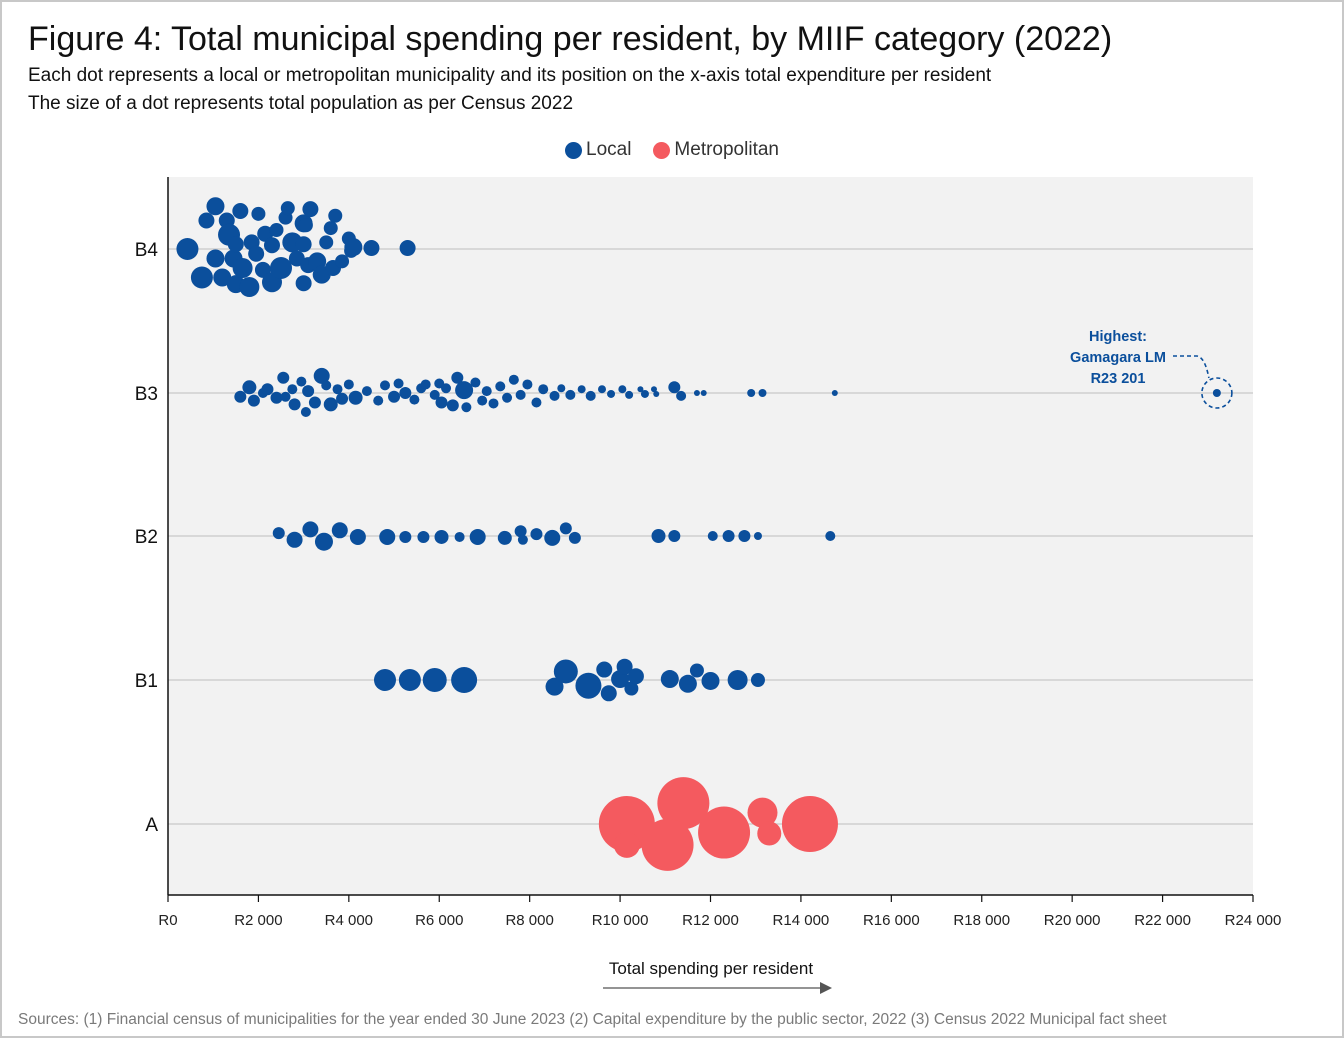 The height and width of the screenshot is (1038, 1344). Describe the element at coordinates (981, 920) in the screenshot. I see `x-tick-label: R18 000` at that location.